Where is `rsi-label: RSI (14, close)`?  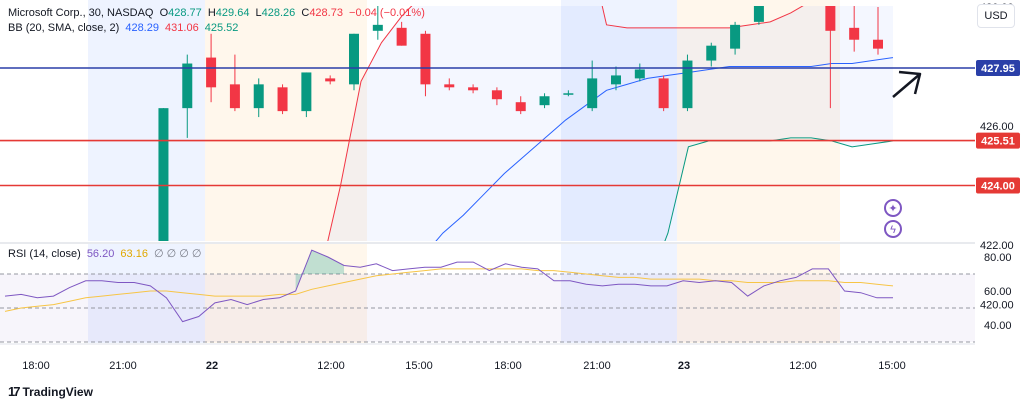 rsi-label: RSI (14, close) is located at coordinates (44, 254).